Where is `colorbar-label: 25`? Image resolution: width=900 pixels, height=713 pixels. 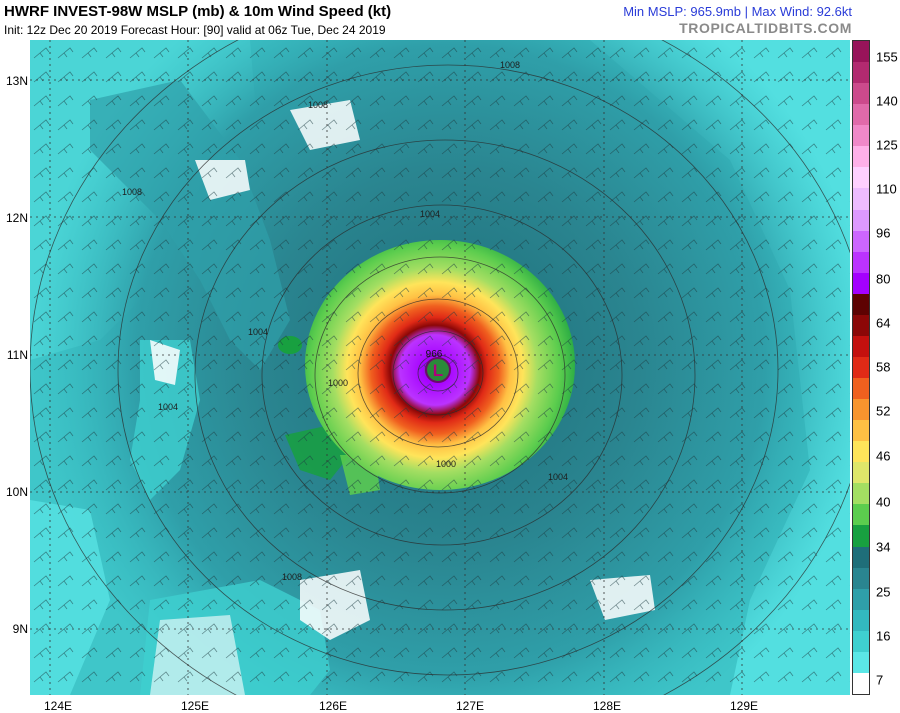
colorbar-label: 25 is located at coordinates (883, 592).